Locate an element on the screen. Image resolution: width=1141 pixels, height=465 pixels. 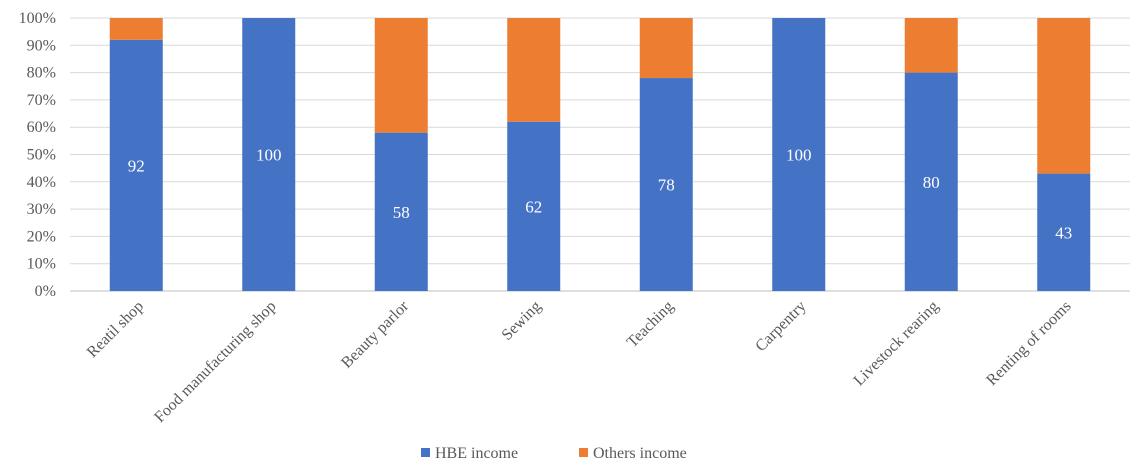
y-tick-label: 20% is located at coordinates (41, 236).